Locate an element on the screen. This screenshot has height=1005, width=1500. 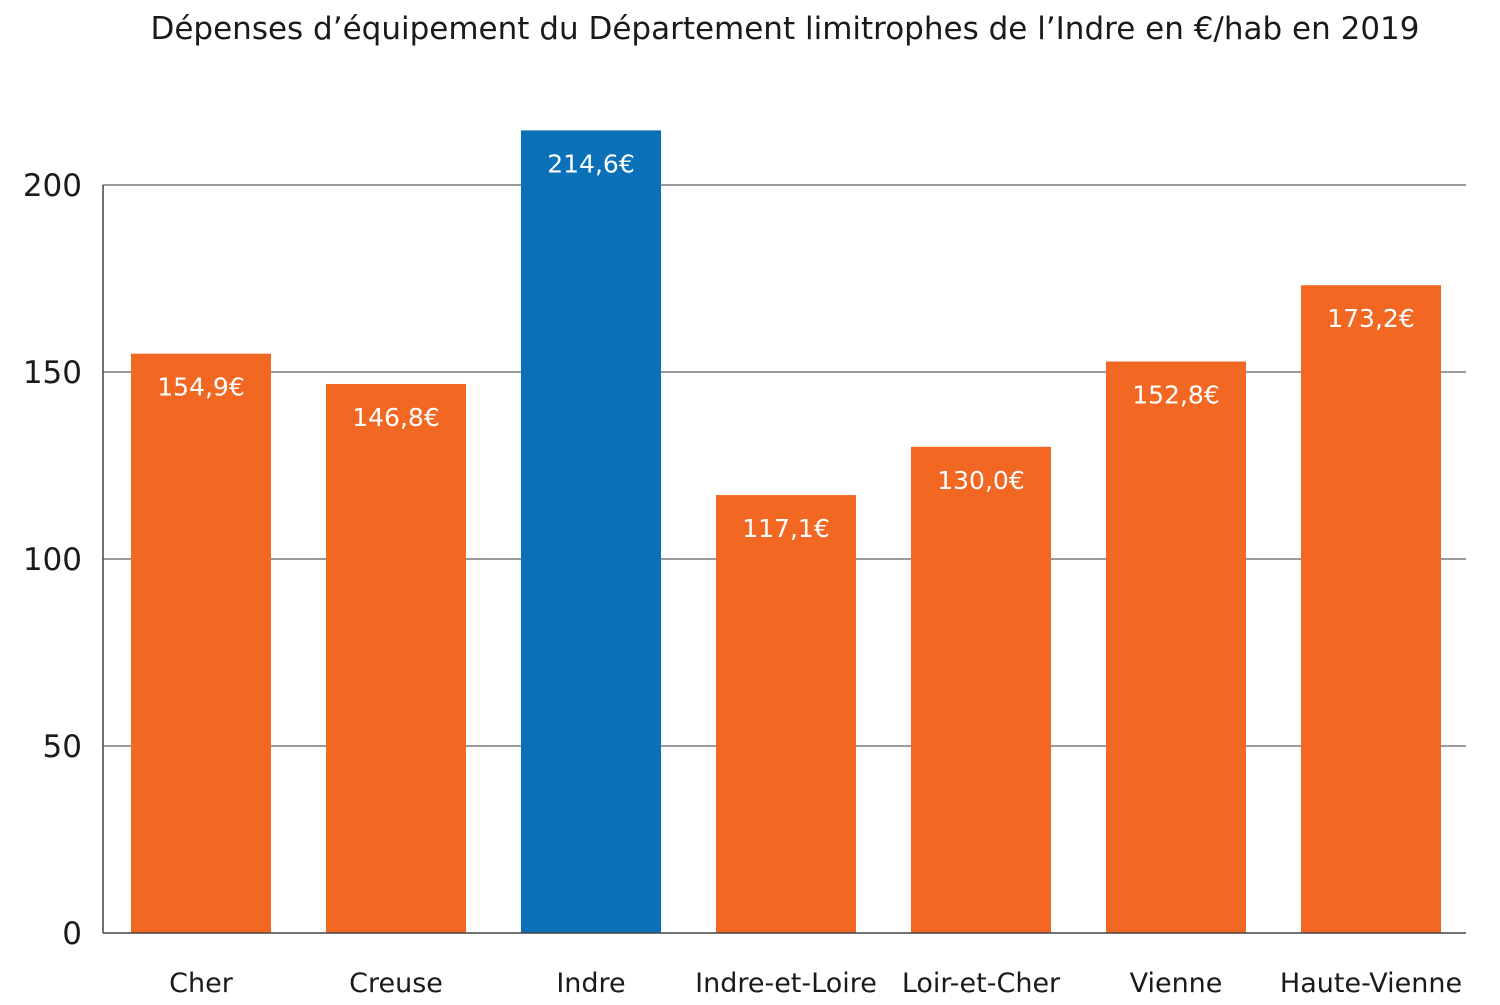
y-tick-label: 150 is located at coordinates (52, 373).